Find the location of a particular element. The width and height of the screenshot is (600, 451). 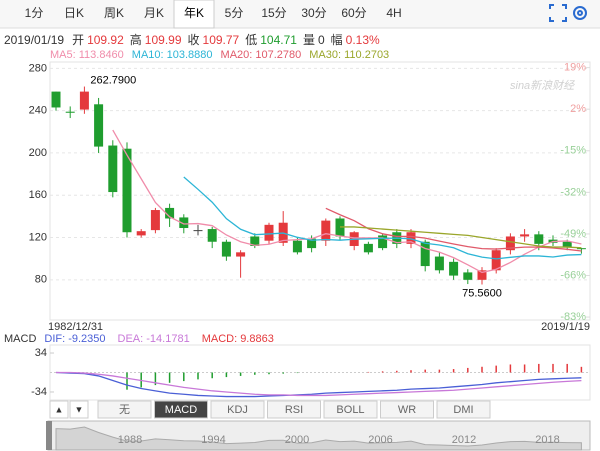

tab: 年K is located at coordinates (194, 13).